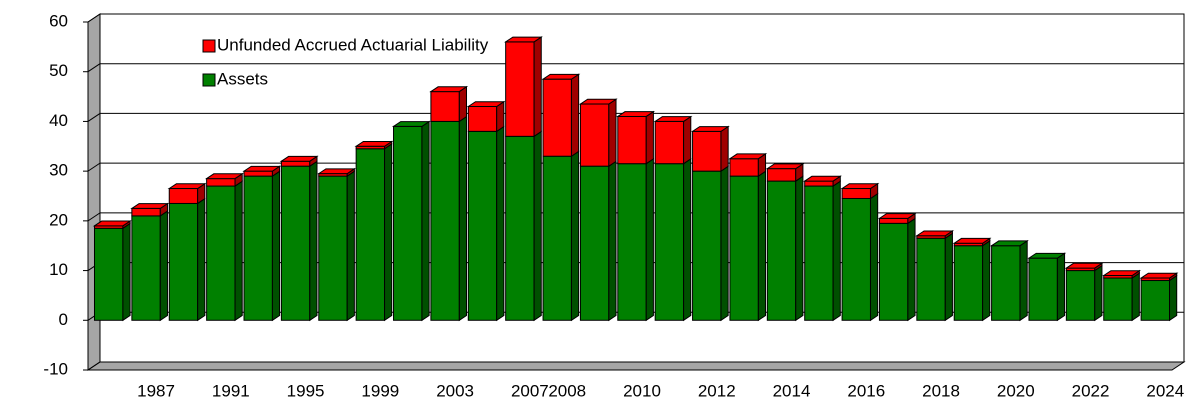  I want to click on x-tick-label: 2018, so click(941, 390).